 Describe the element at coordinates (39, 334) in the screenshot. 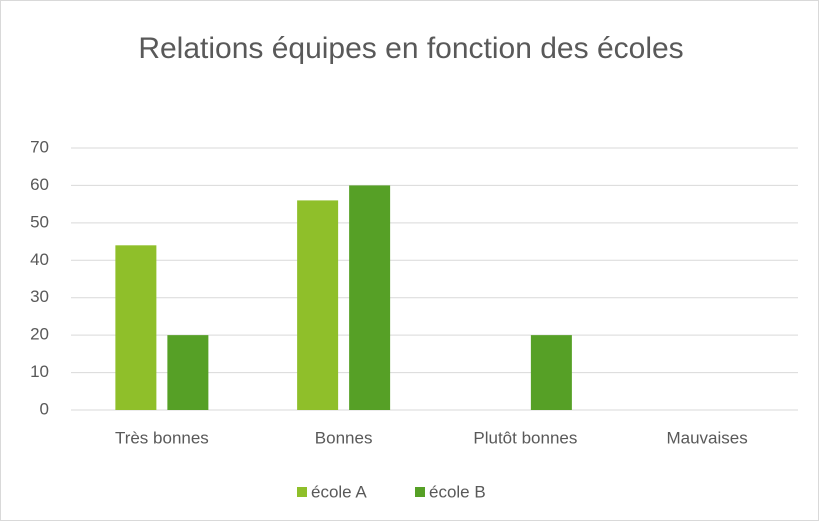

I see `y-tick-label: 20` at that location.